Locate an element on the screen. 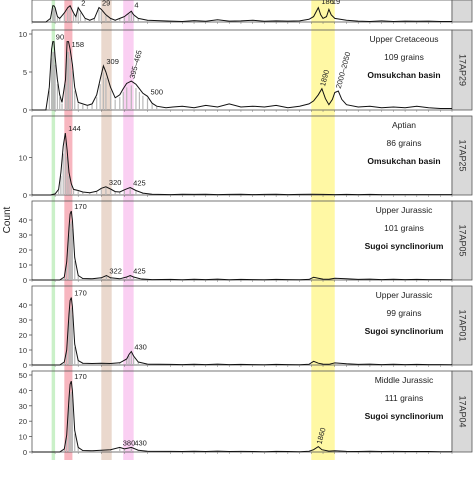 The height and width of the screenshot is (479, 474). peak-label: 90 is located at coordinates (60, 37).